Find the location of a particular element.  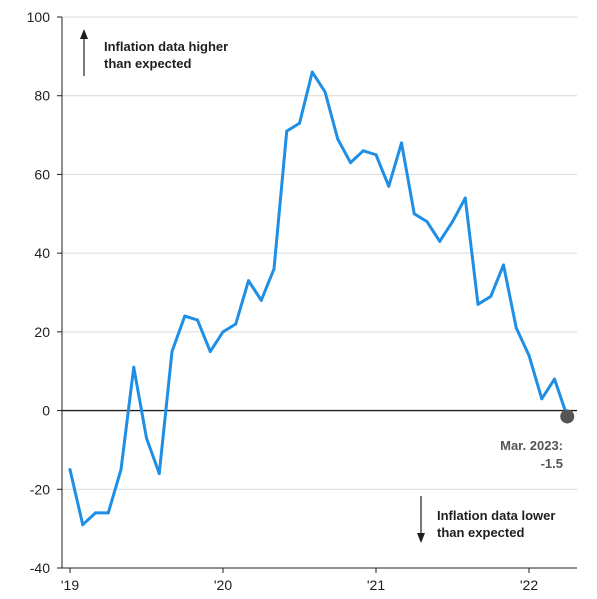

callout-value-label: -1.5 is located at coordinates (552, 463).